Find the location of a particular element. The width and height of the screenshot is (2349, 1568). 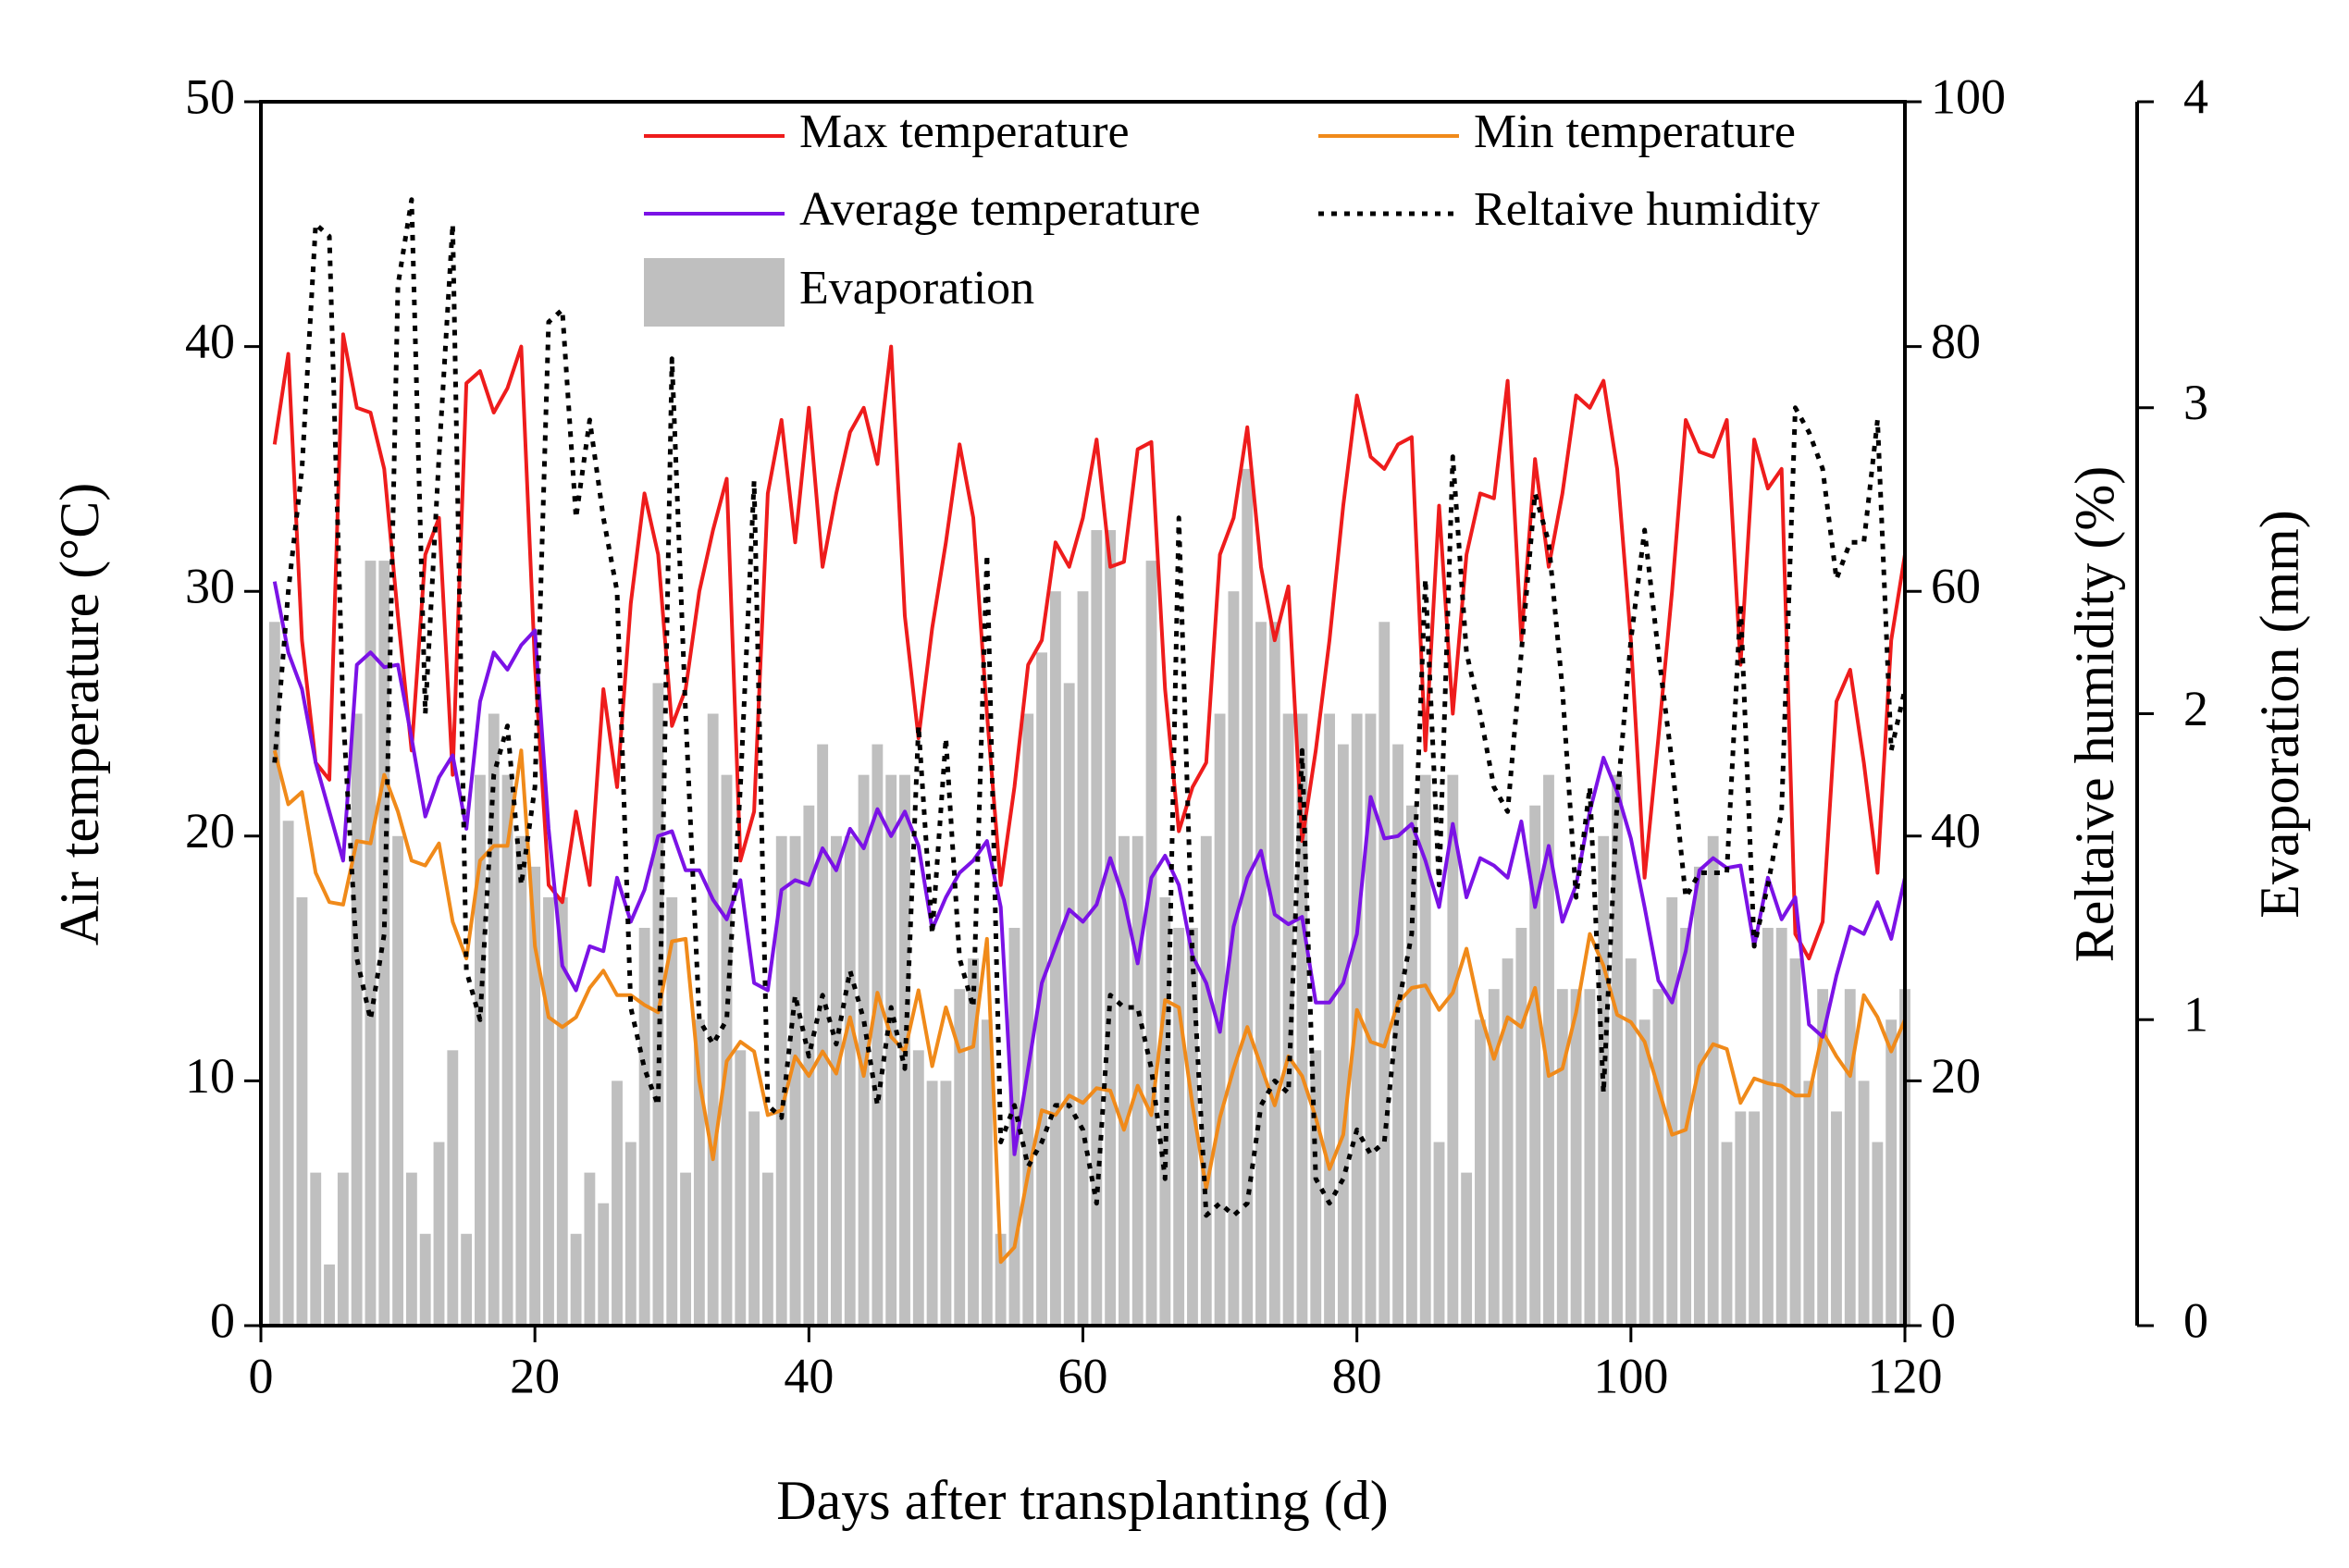

y2-tick-label: 0 is located at coordinates (1943, 1320).